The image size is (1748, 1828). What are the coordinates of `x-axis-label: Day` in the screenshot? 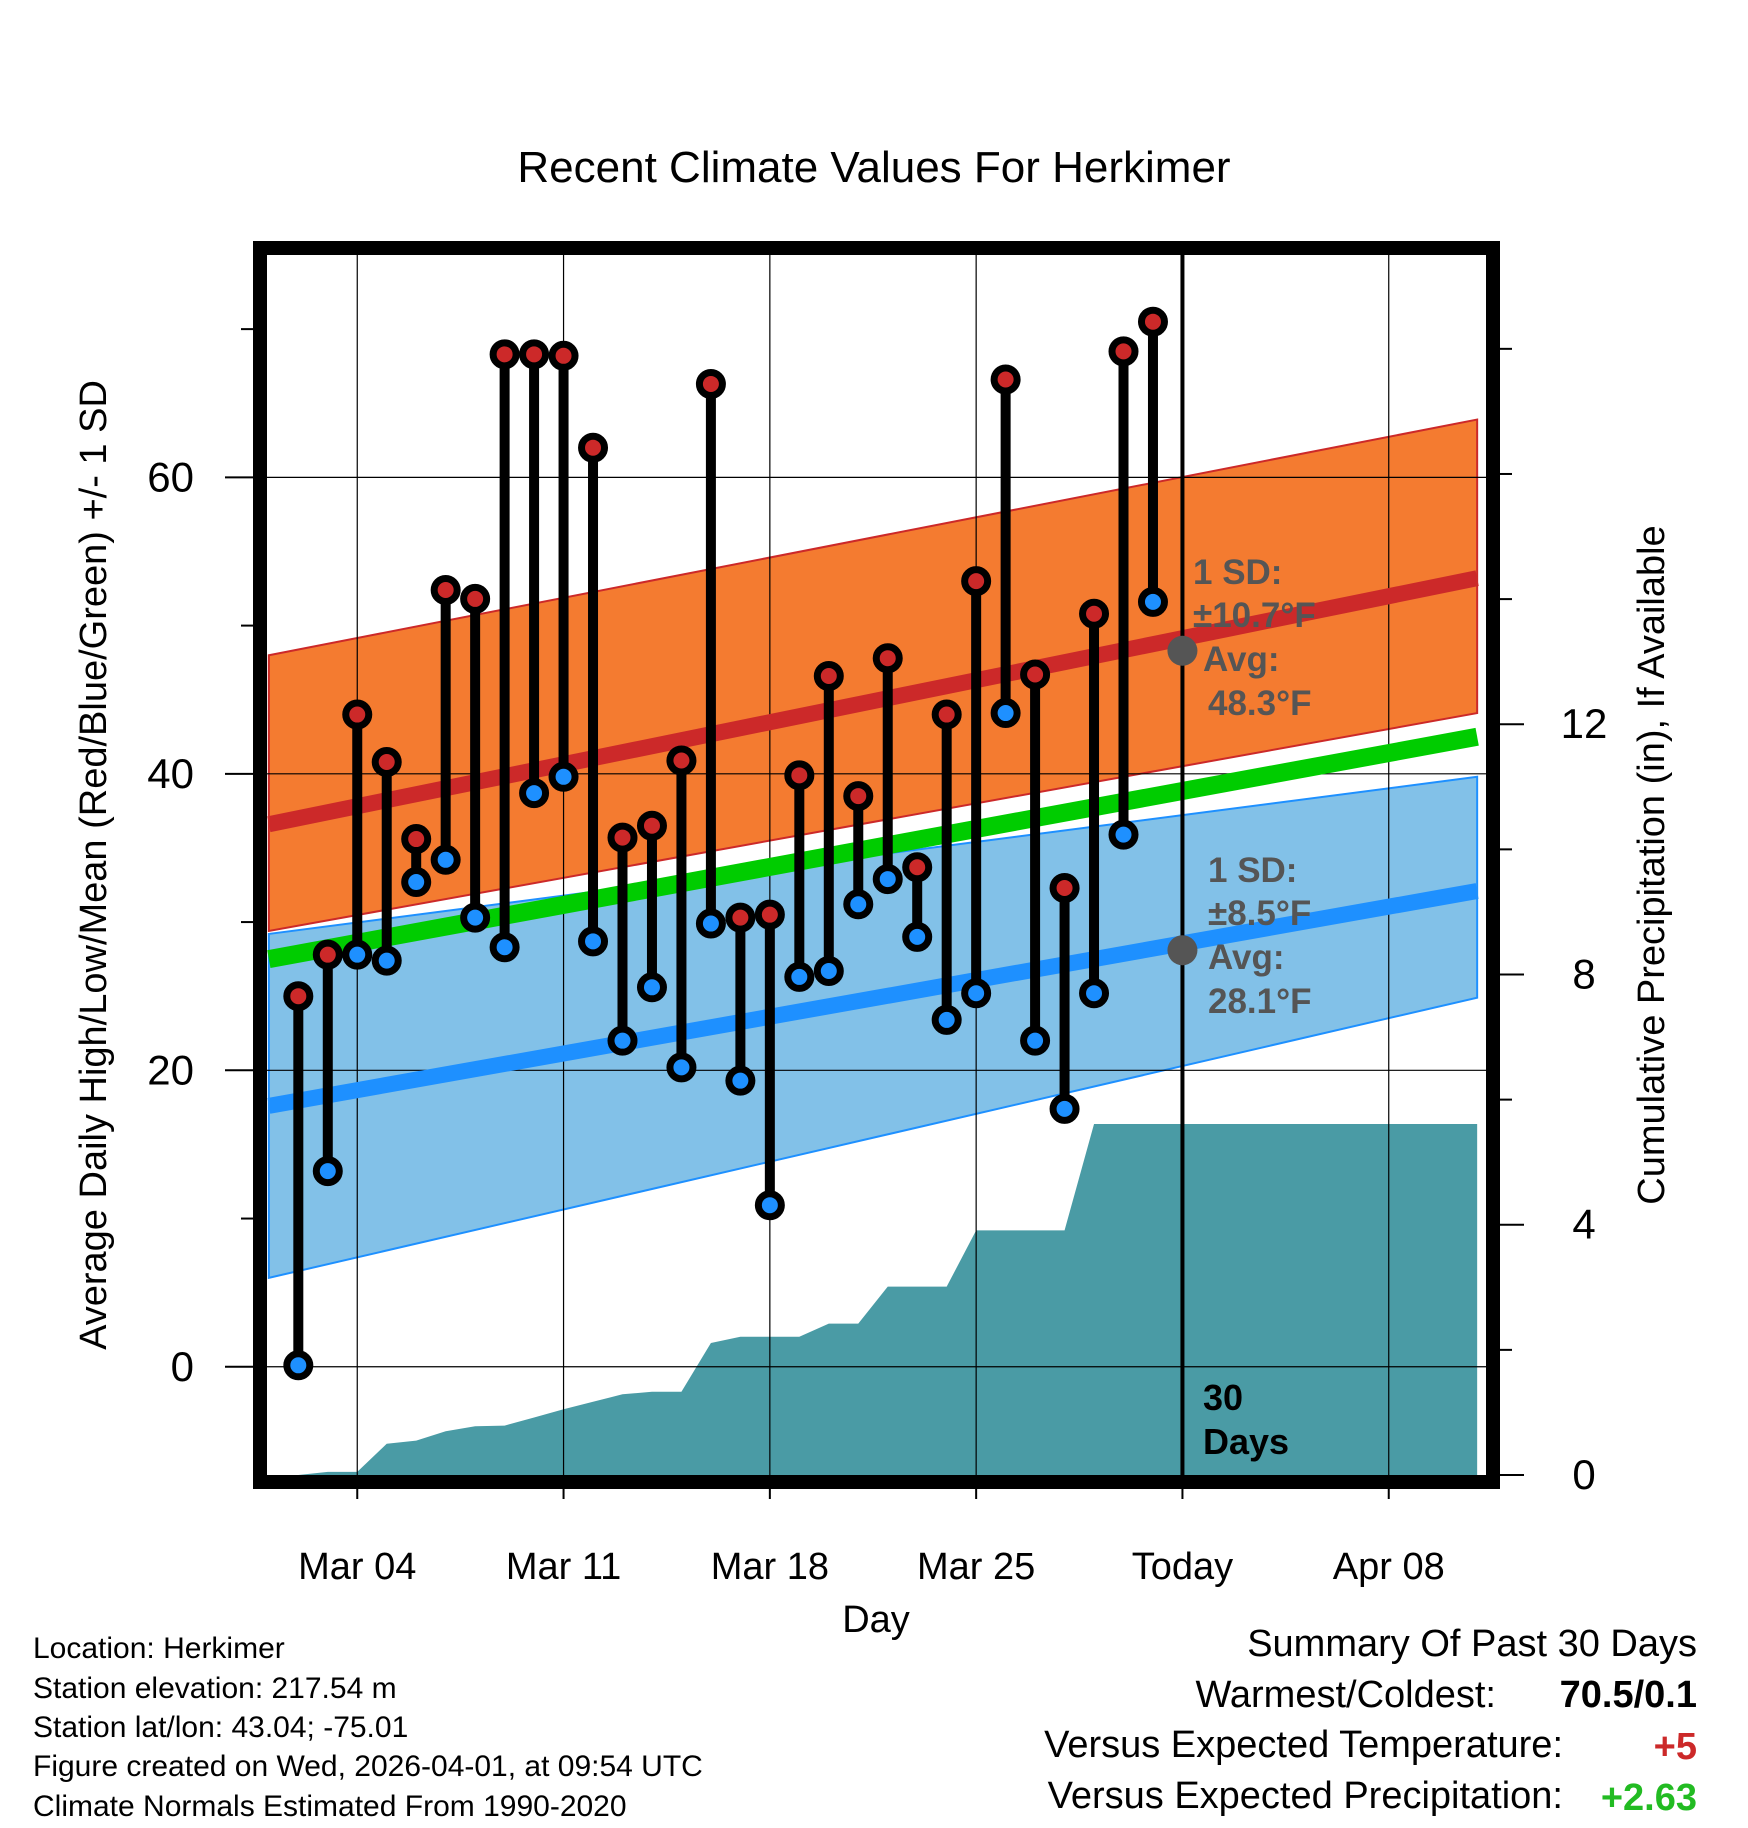 It's located at (876, 1620).